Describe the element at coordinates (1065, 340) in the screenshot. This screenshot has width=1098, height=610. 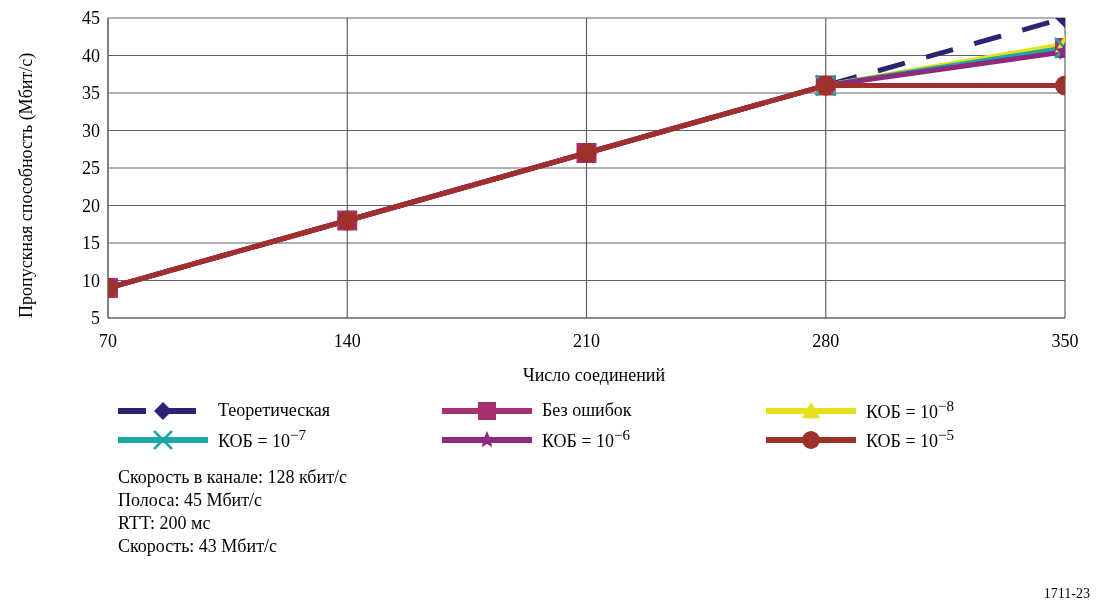
I see `x-tick-label: 350` at that location.